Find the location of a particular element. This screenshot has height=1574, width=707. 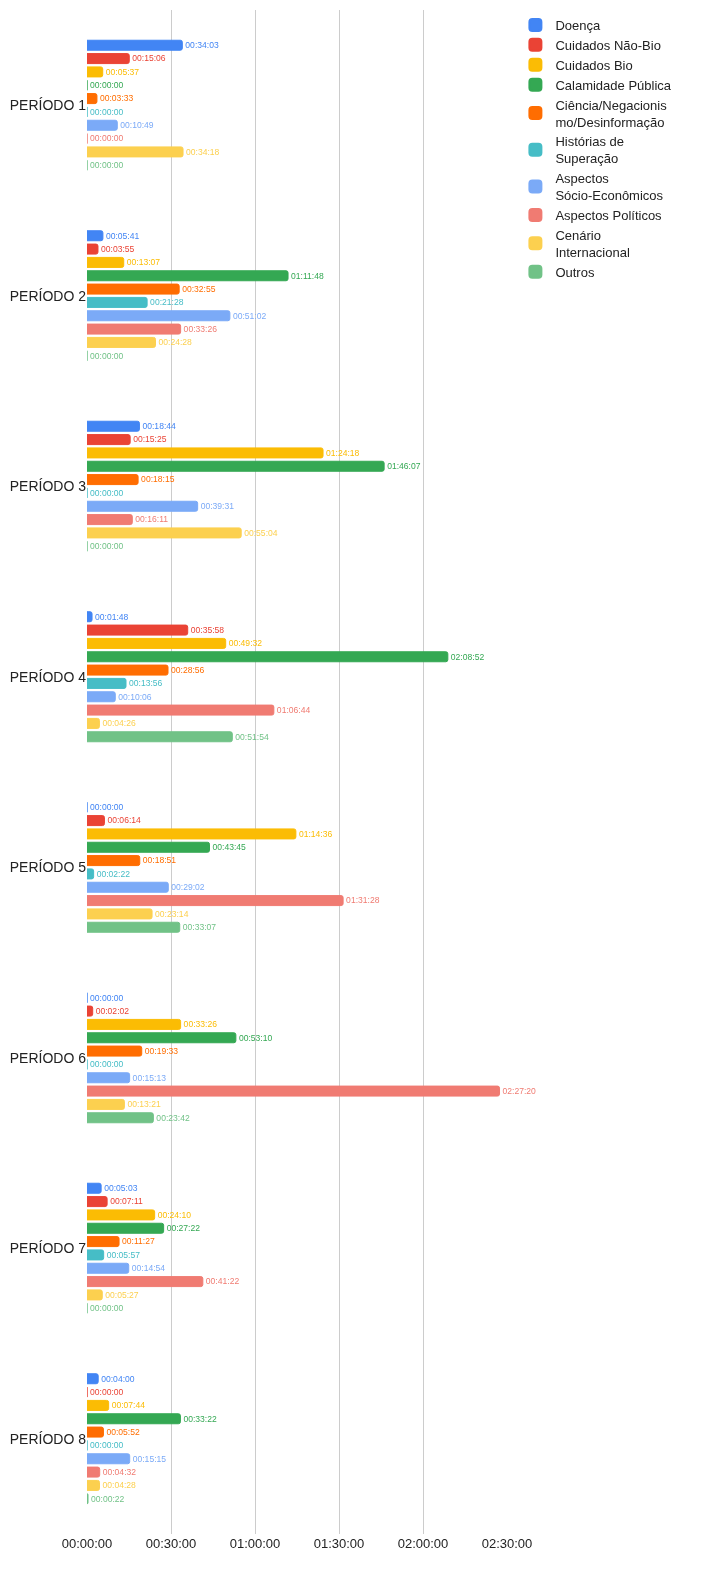

data-label: 01:11:48 is located at coordinates (307, 275).